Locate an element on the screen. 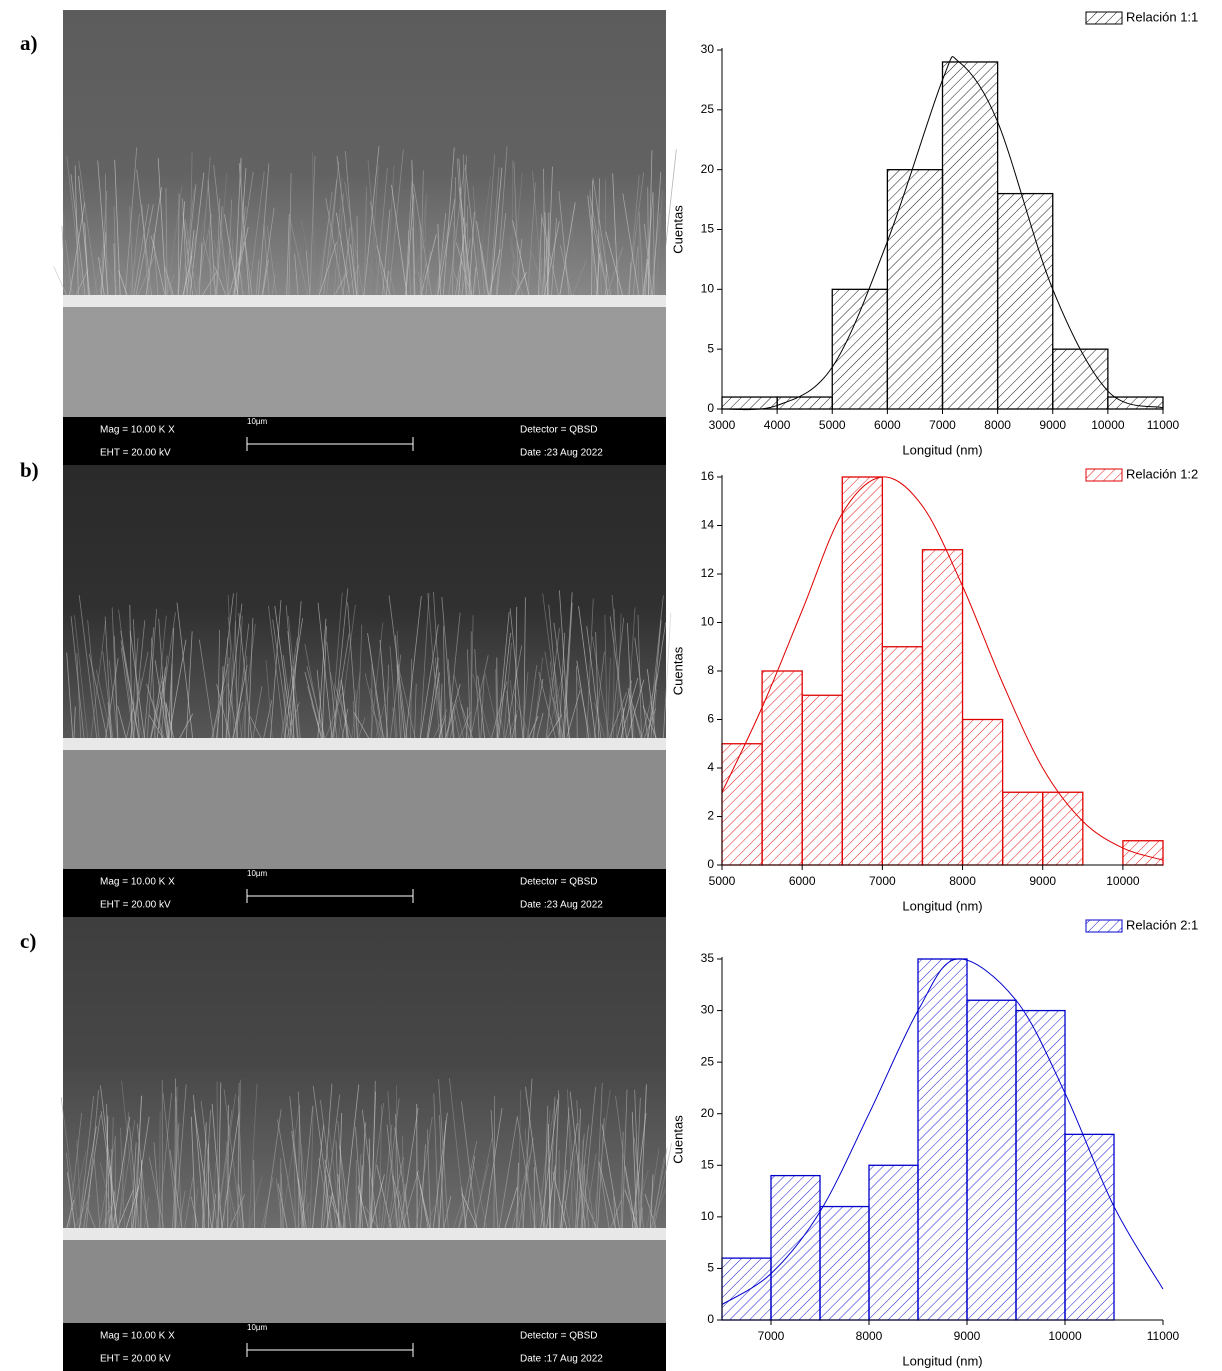  panel-label: b) is located at coordinates (29, 470).